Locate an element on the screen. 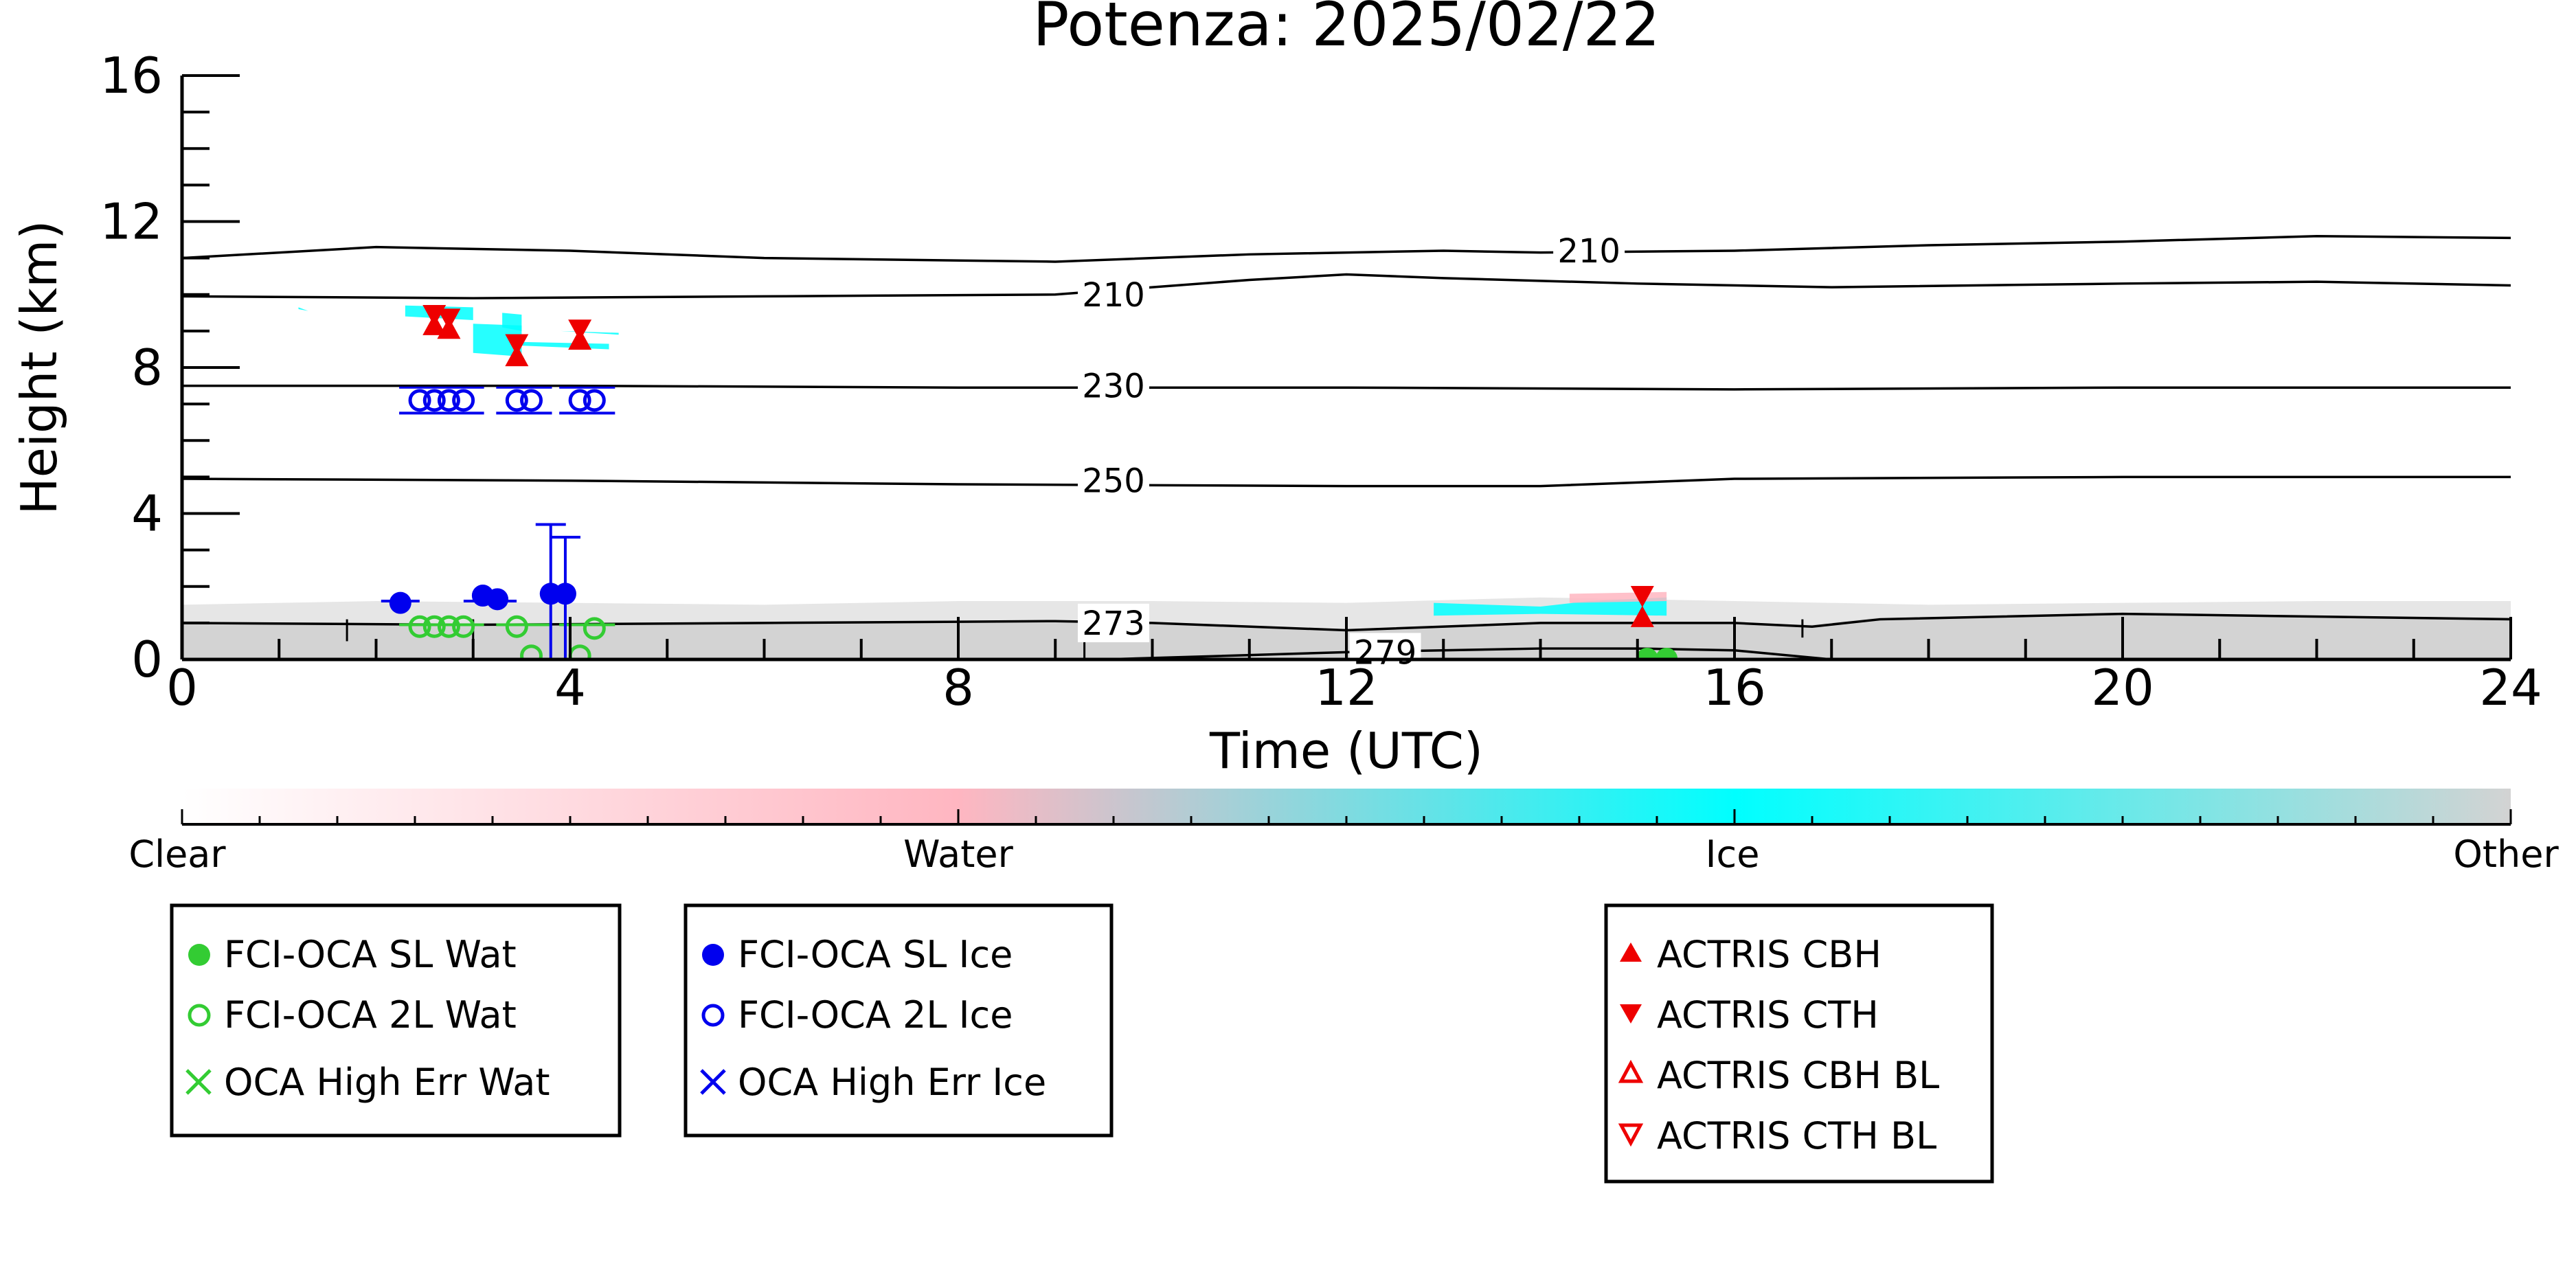 The image size is (2576, 1288). data-marks is located at coordinates (1029, 481).